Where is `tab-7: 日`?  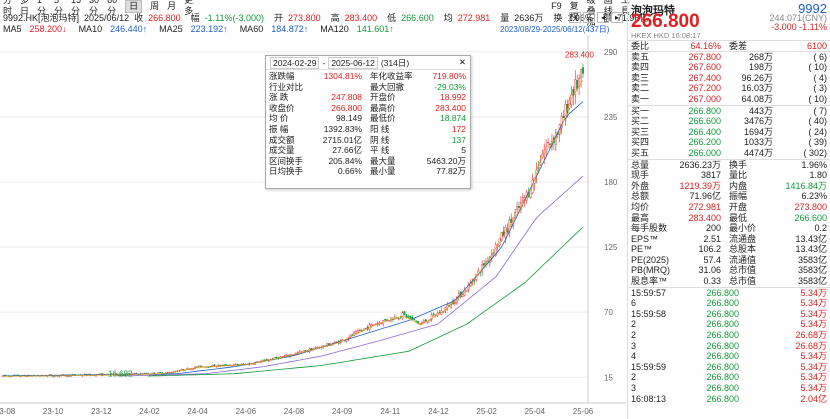
tab-7: 日 is located at coordinates (134, 6).